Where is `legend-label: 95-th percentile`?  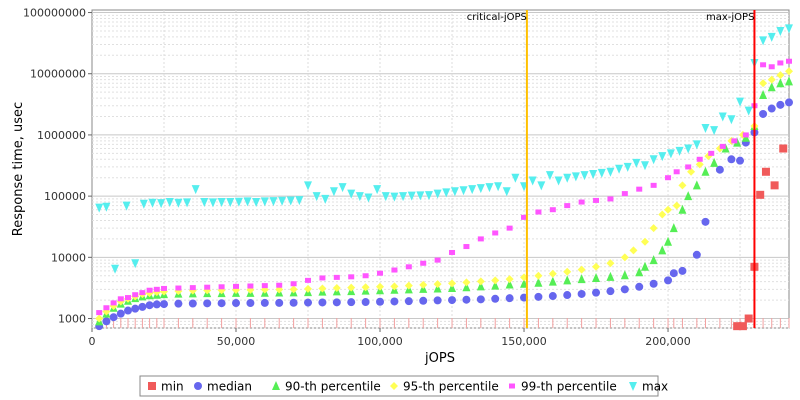 legend-label: 95-th percentile is located at coordinates (451, 387).